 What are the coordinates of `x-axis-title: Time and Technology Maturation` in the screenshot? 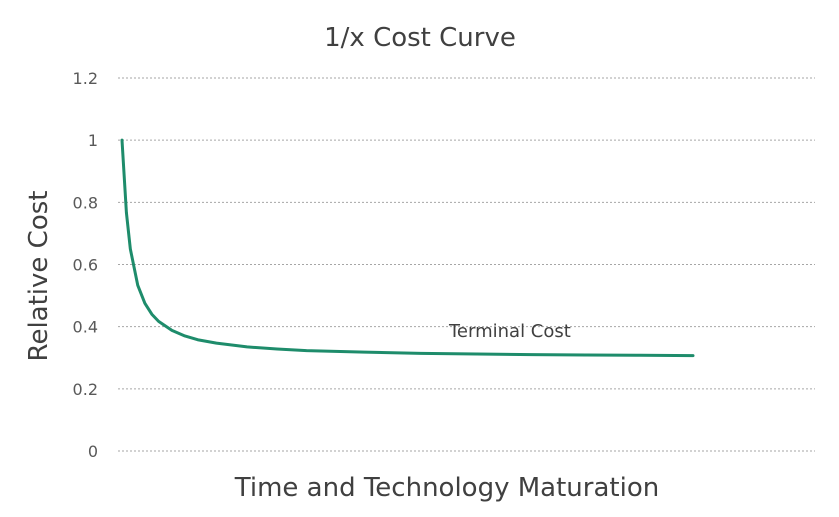 It's located at (446, 488).